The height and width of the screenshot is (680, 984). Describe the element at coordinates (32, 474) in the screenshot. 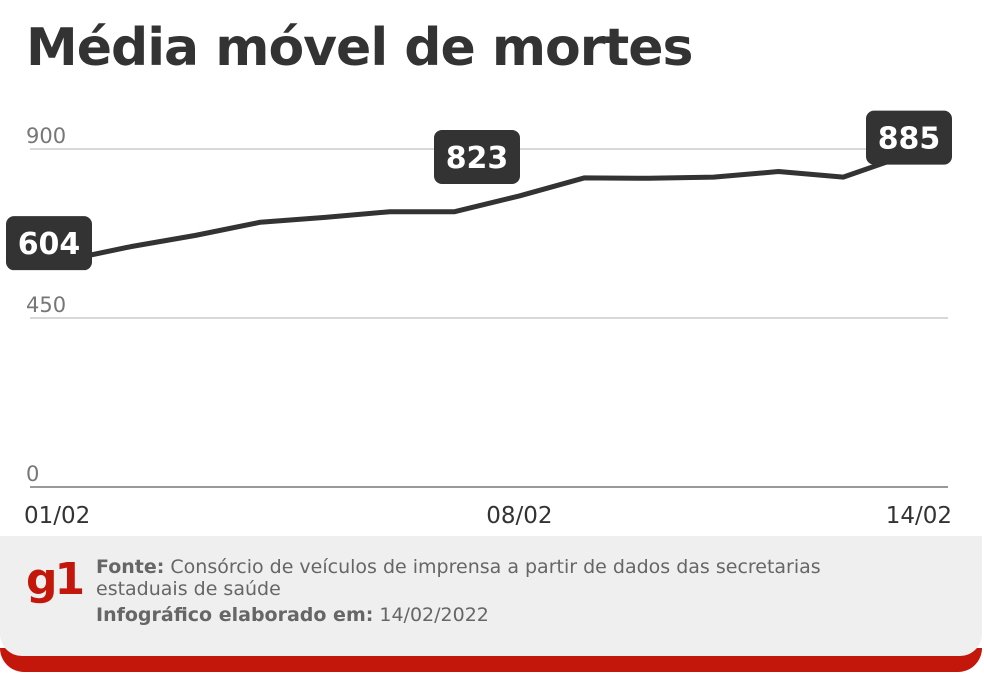

I see `y-tick-label: 0` at that location.